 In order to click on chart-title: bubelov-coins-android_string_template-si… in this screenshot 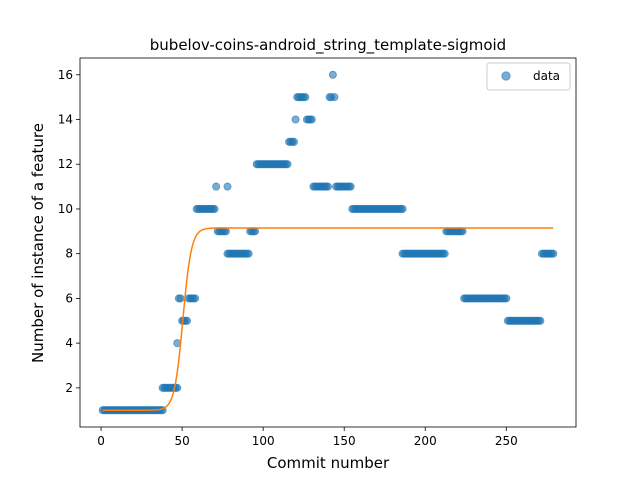, I will do `click(328, 45)`.